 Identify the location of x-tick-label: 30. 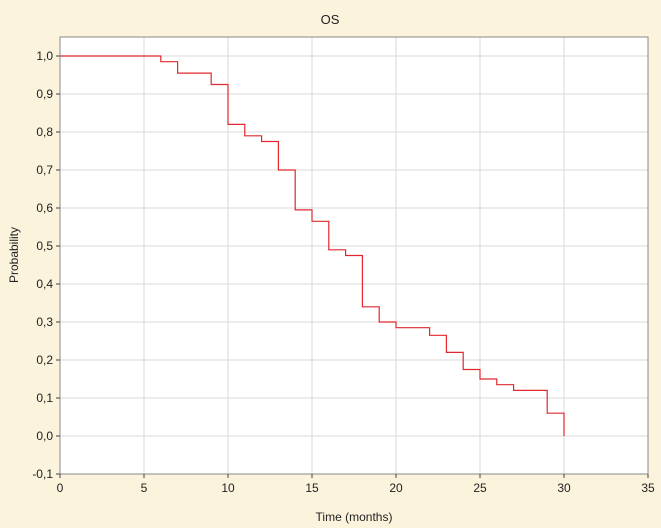
(564, 488).